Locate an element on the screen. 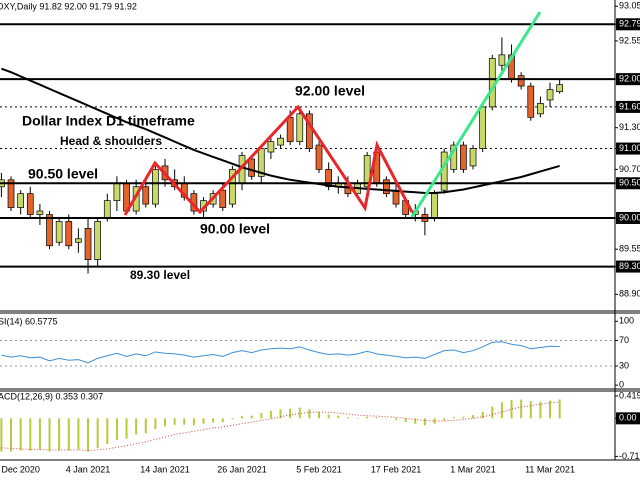 The image size is (640, 480). y-tick-label: 91.60 is located at coordinates (629, 106).